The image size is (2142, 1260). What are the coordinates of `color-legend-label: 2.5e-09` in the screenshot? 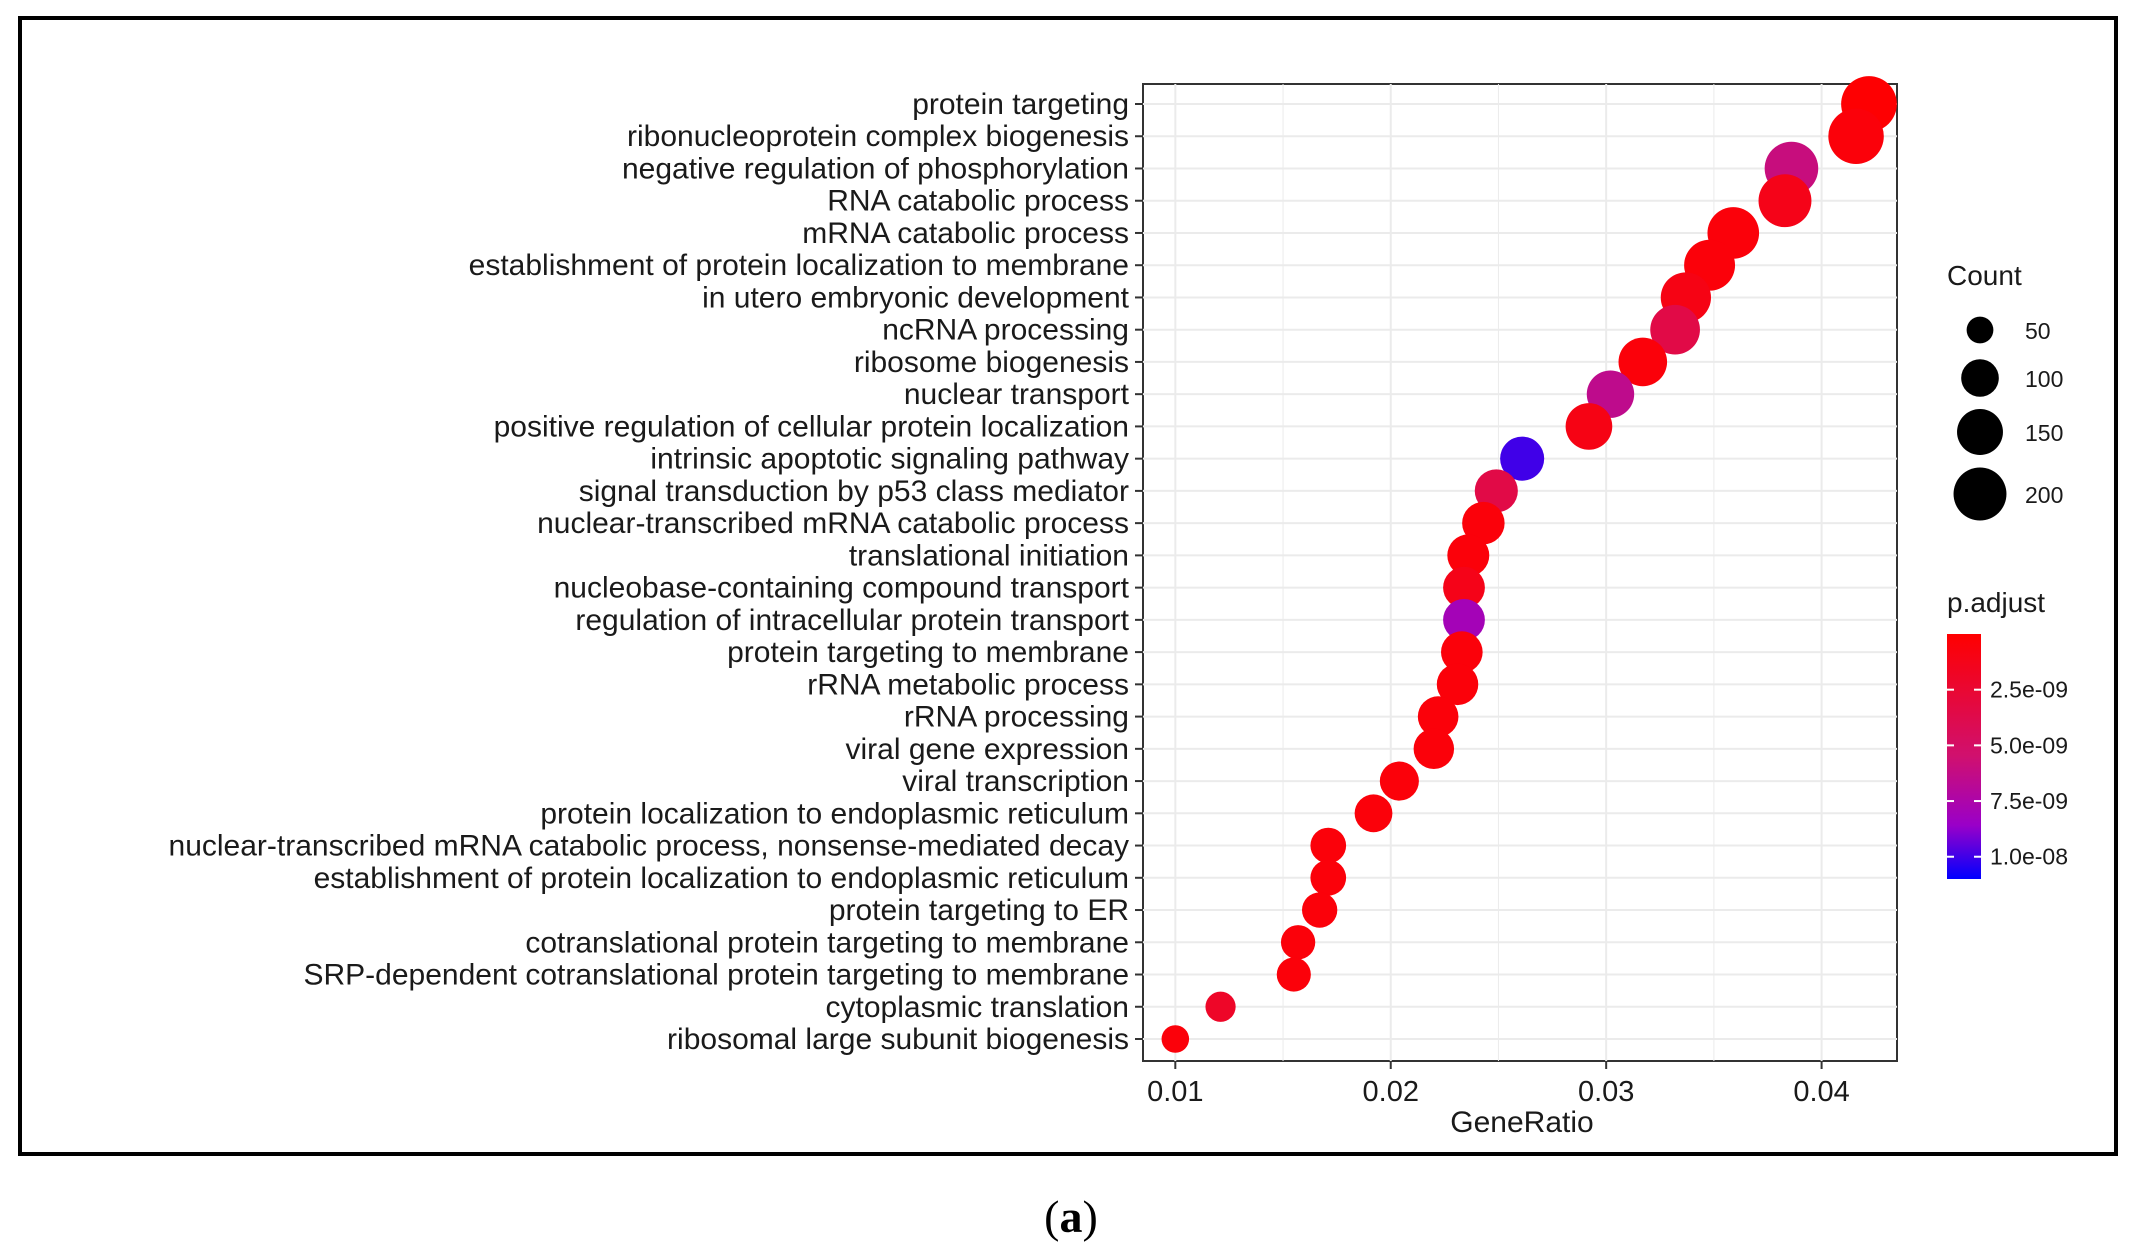 It's located at (2029, 690).